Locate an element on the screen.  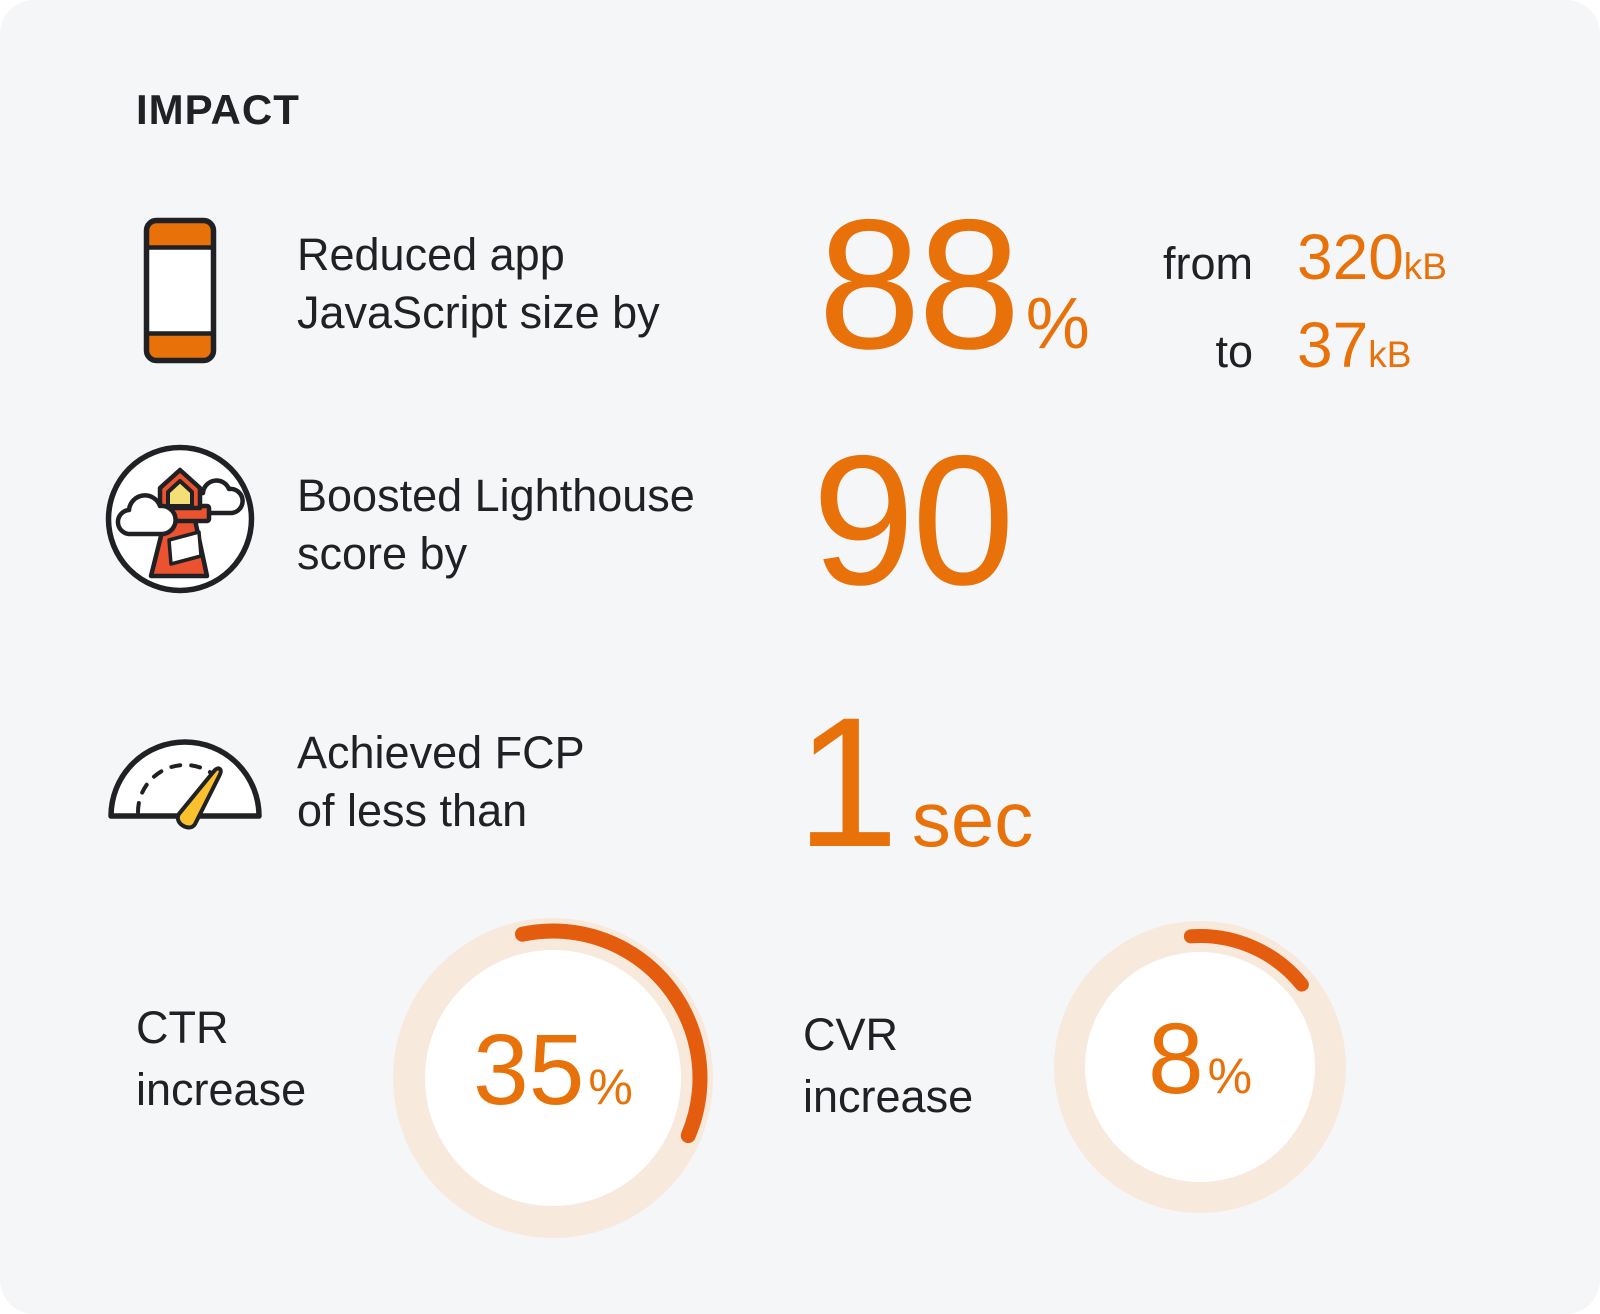
metric-js-size-label: Reduced app JavaScript size by is located at coordinates (478, 283).